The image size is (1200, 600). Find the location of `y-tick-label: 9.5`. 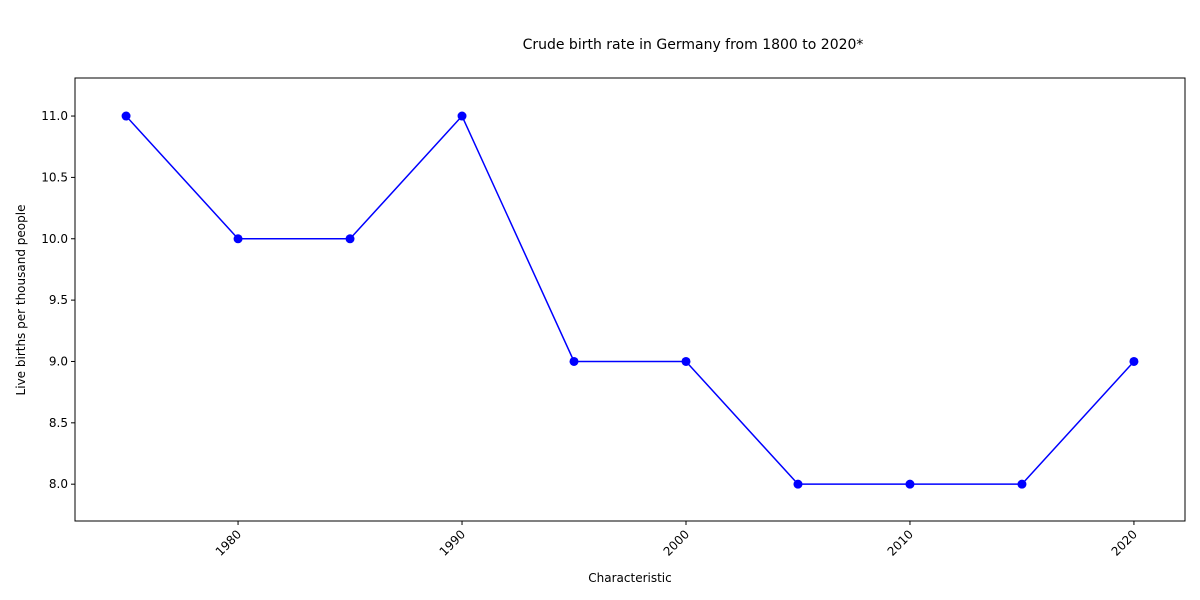

y-tick-label: 9.5 is located at coordinates (58, 300).